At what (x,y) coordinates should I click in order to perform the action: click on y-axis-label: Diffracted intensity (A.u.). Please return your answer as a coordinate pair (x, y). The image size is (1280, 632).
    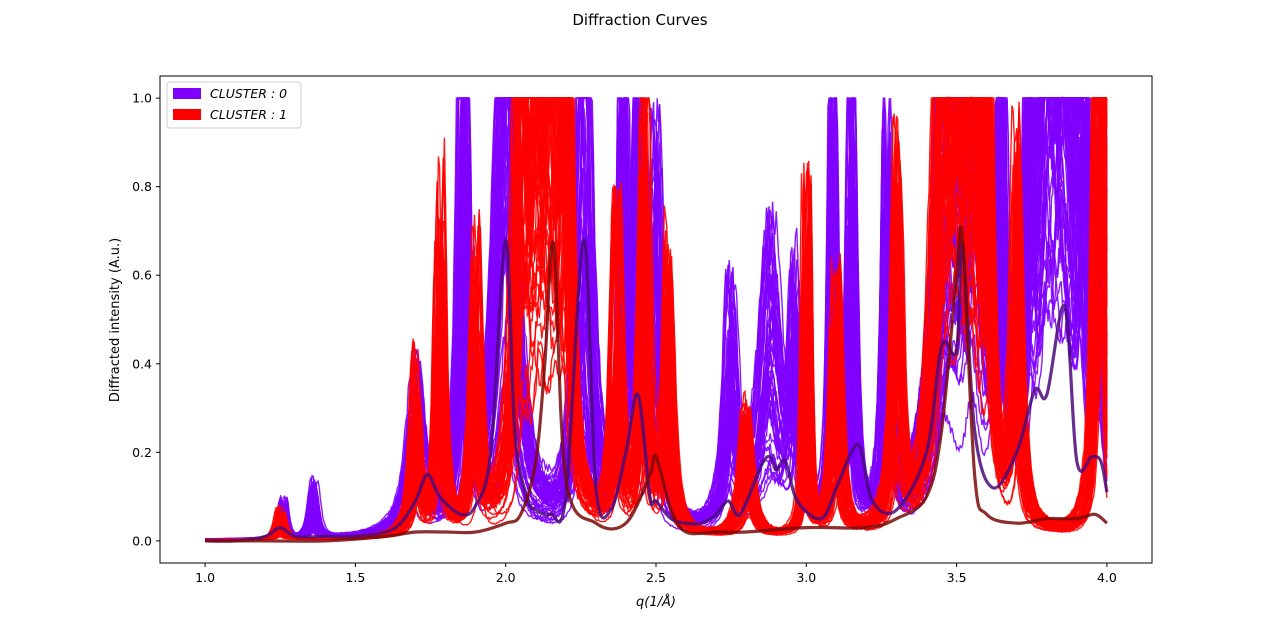
    Looking at the image, I should click on (115, 320).